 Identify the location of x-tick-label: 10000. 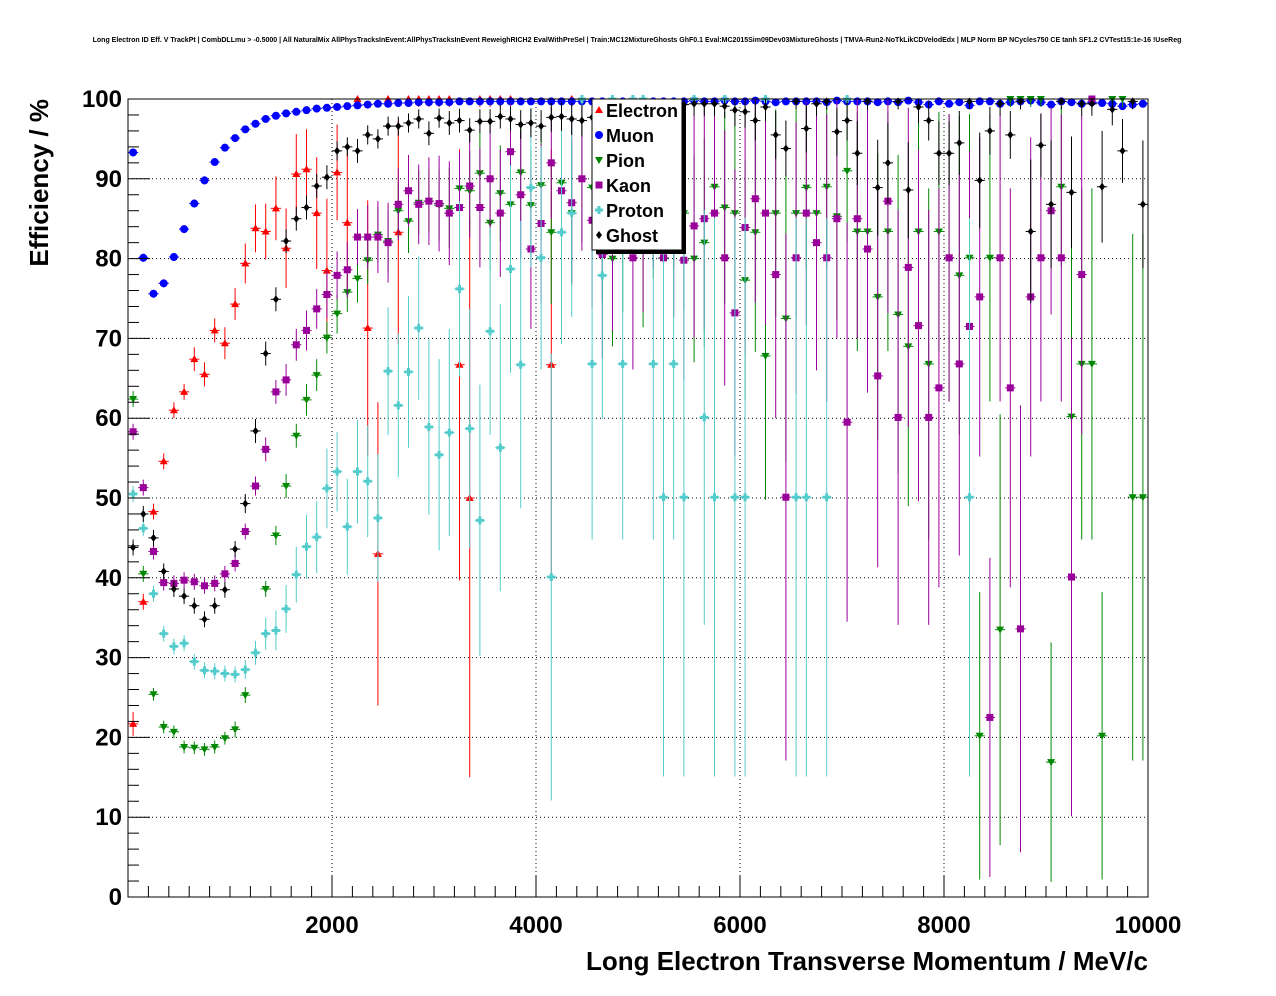
(1148, 925).